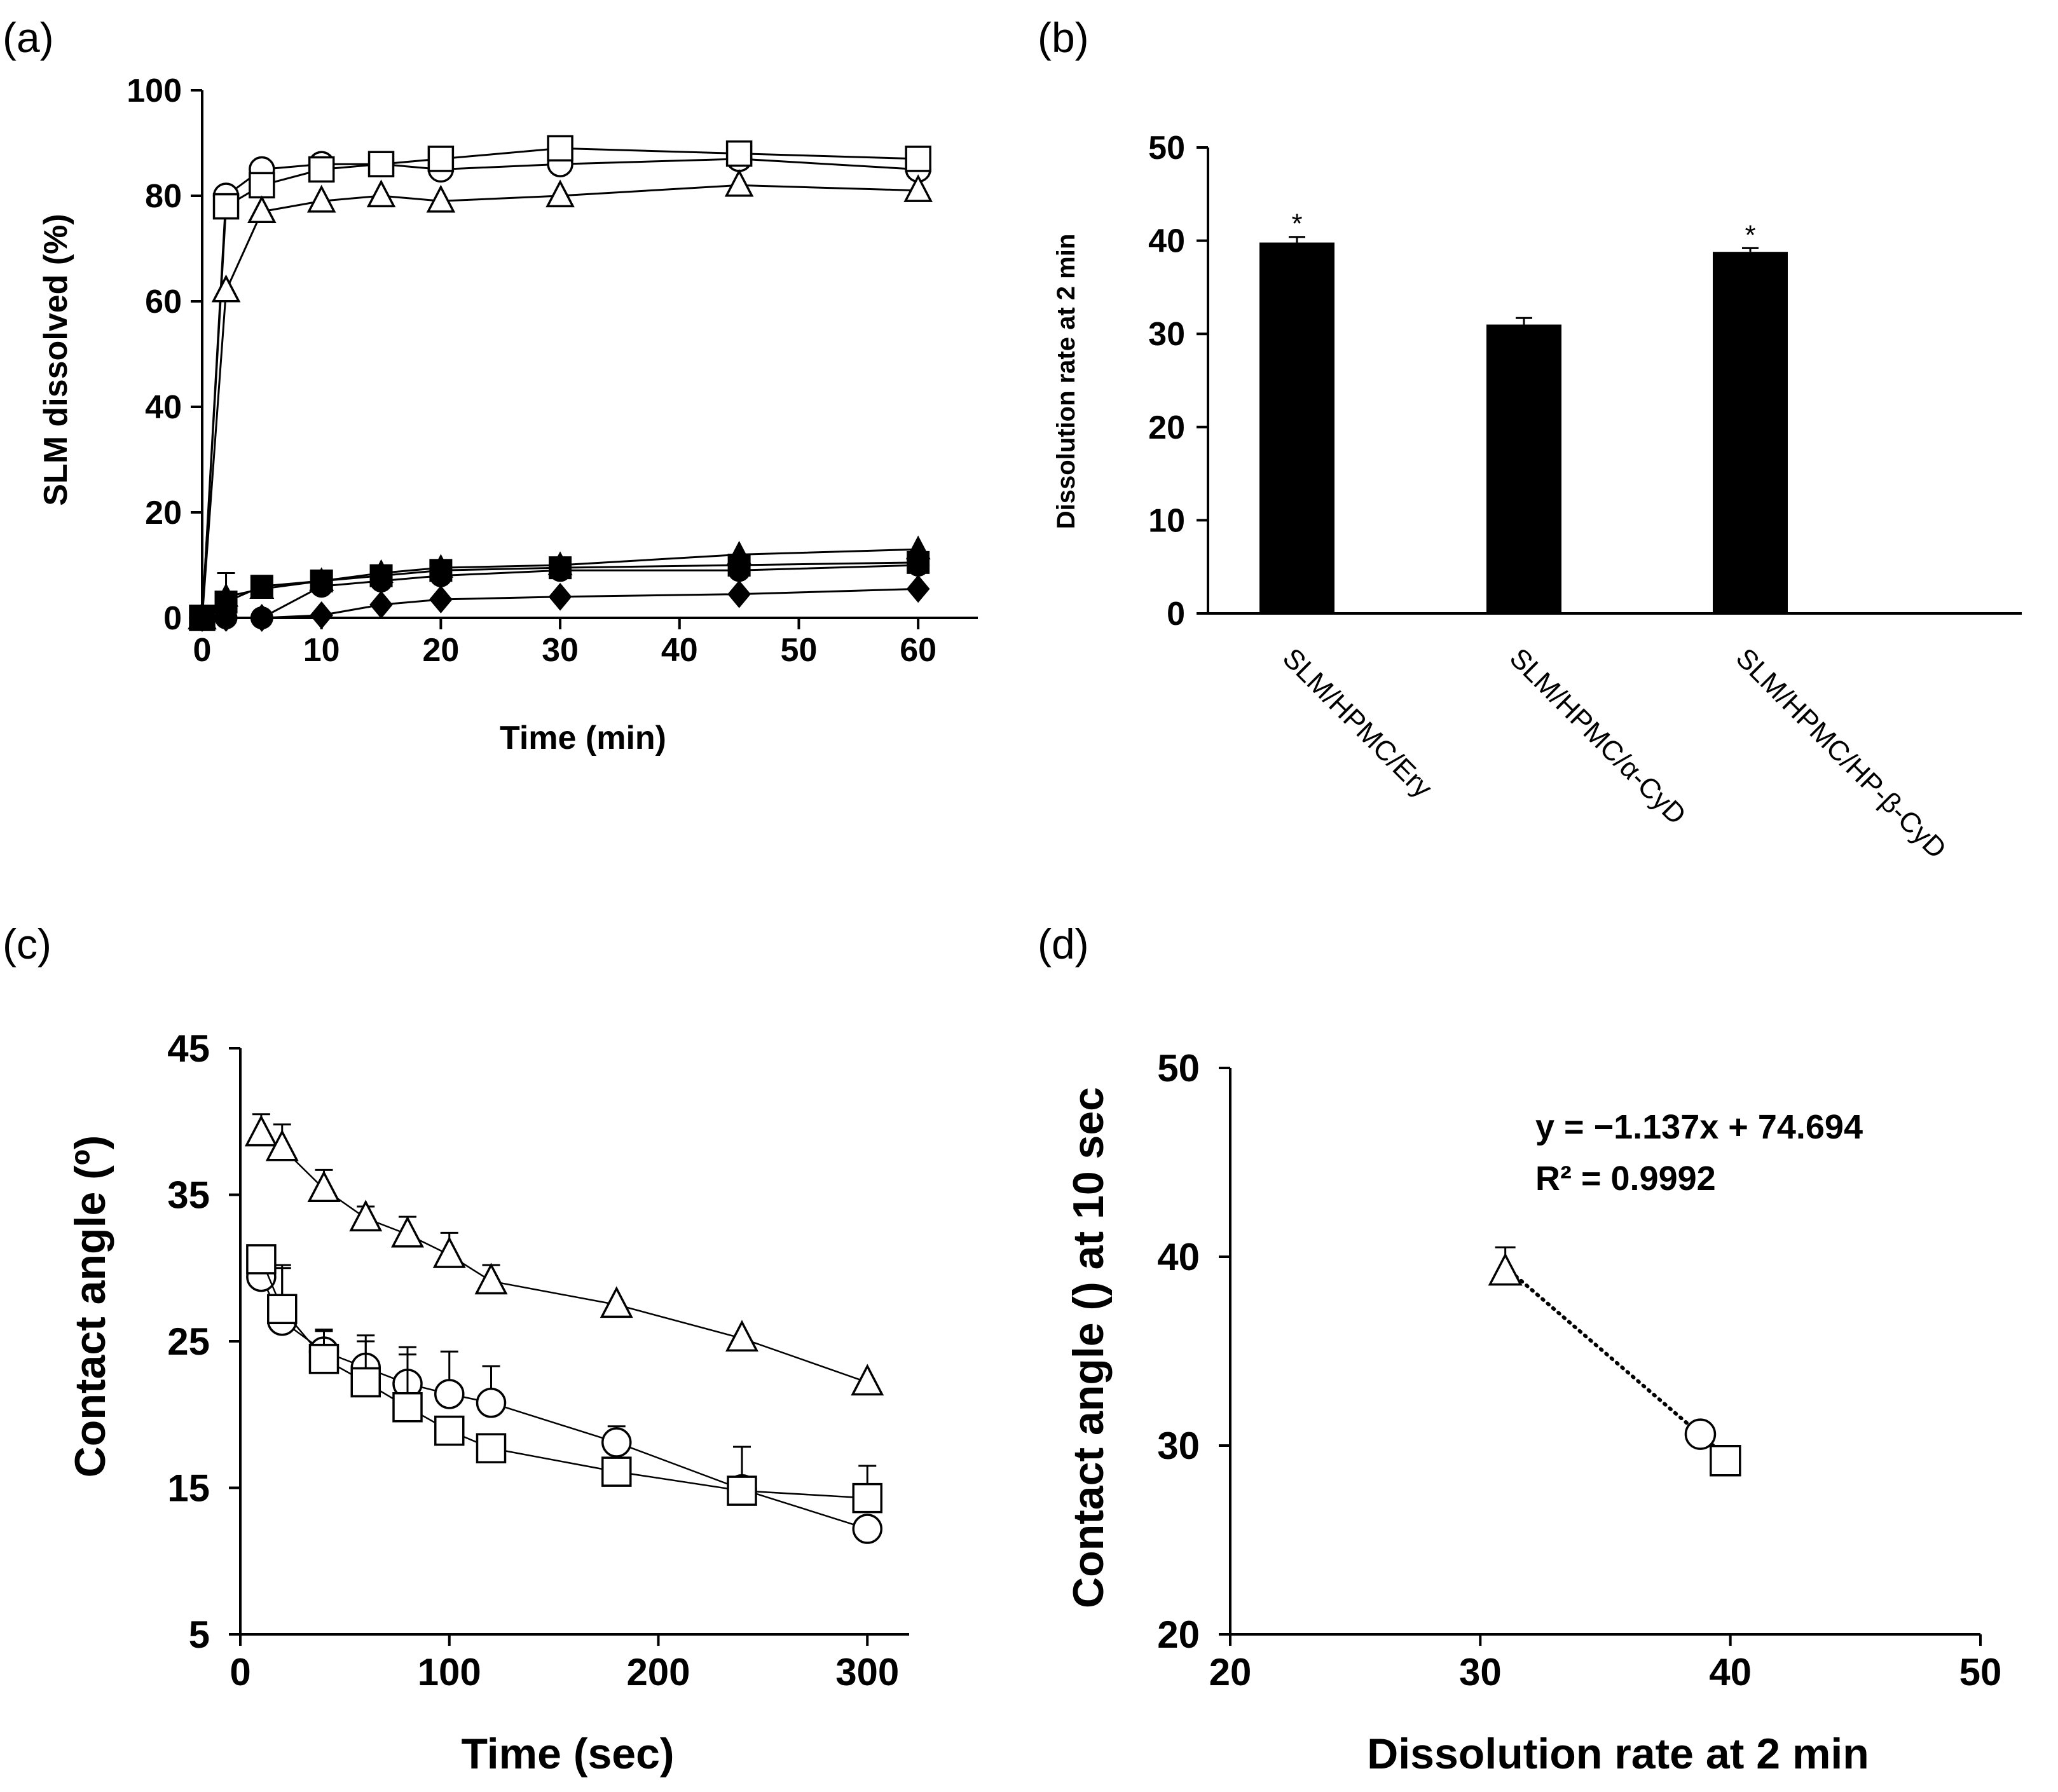 This screenshot has height=1792, width=2058. Describe the element at coordinates (56, 359) in the screenshot. I see `panel-a-ylabel: SLM dissolved (%)` at that location.